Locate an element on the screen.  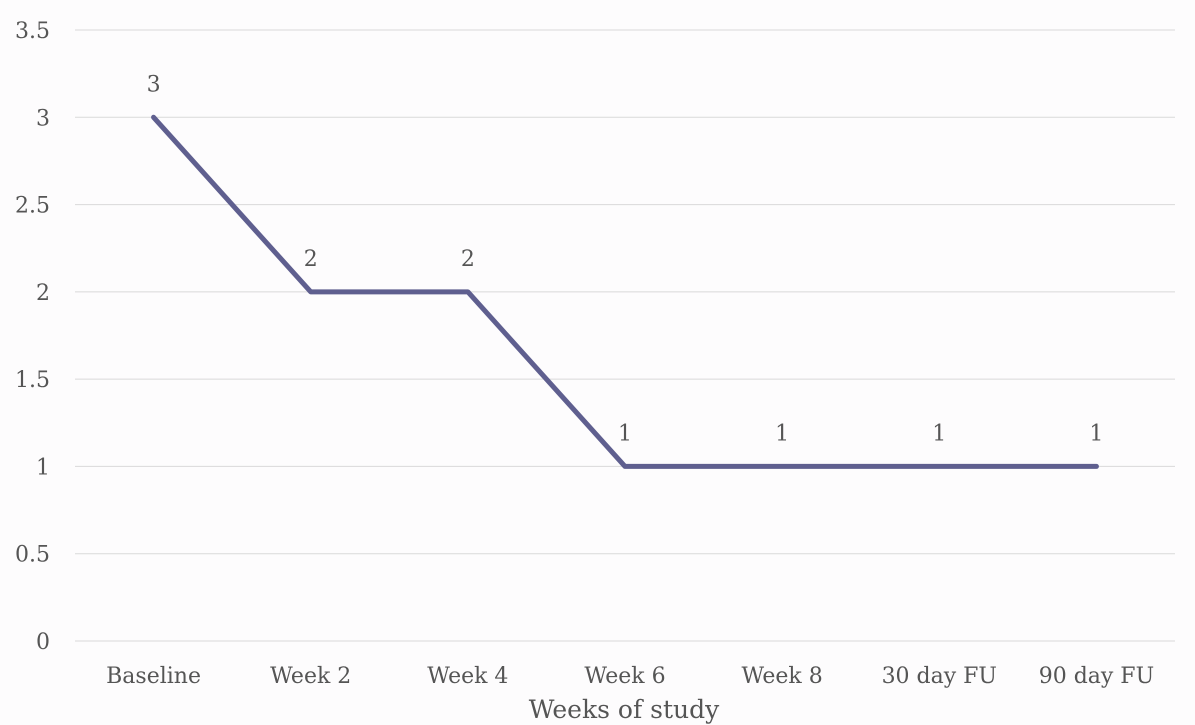
y-tick-label: 3 is located at coordinates (43, 118).